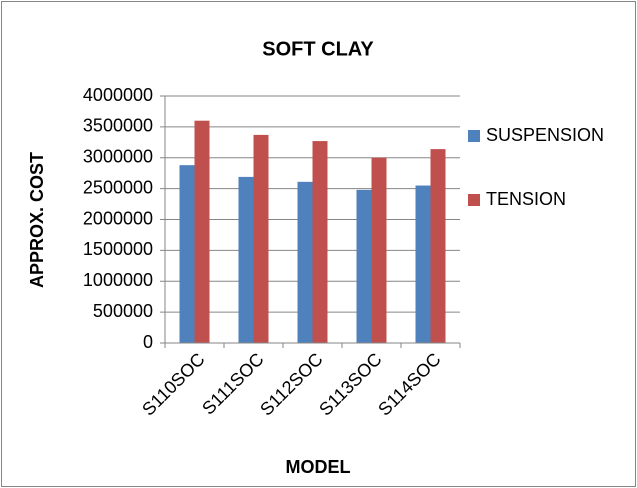 This screenshot has height=488, width=637. What do you see at coordinates (118, 187) in the screenshot?
I see `y-tick-label: 2500000` at bounding box center [118, 187].